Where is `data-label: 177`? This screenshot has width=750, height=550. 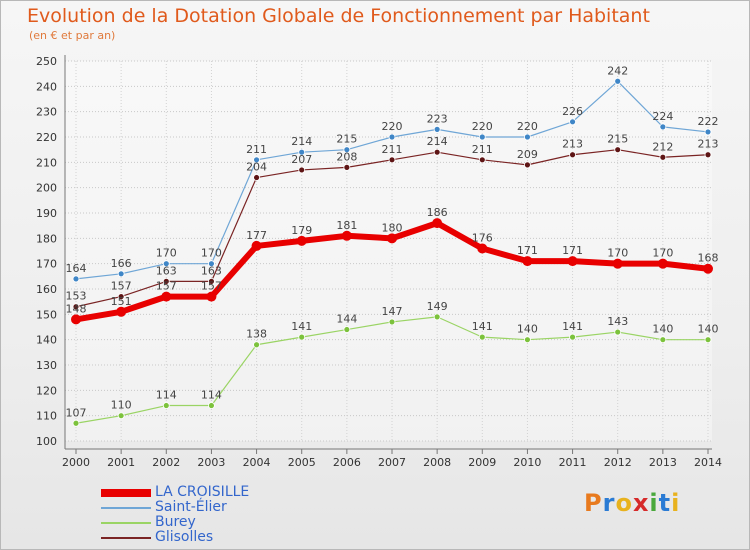 data-label: 177 is located at coordinates (256, 235).